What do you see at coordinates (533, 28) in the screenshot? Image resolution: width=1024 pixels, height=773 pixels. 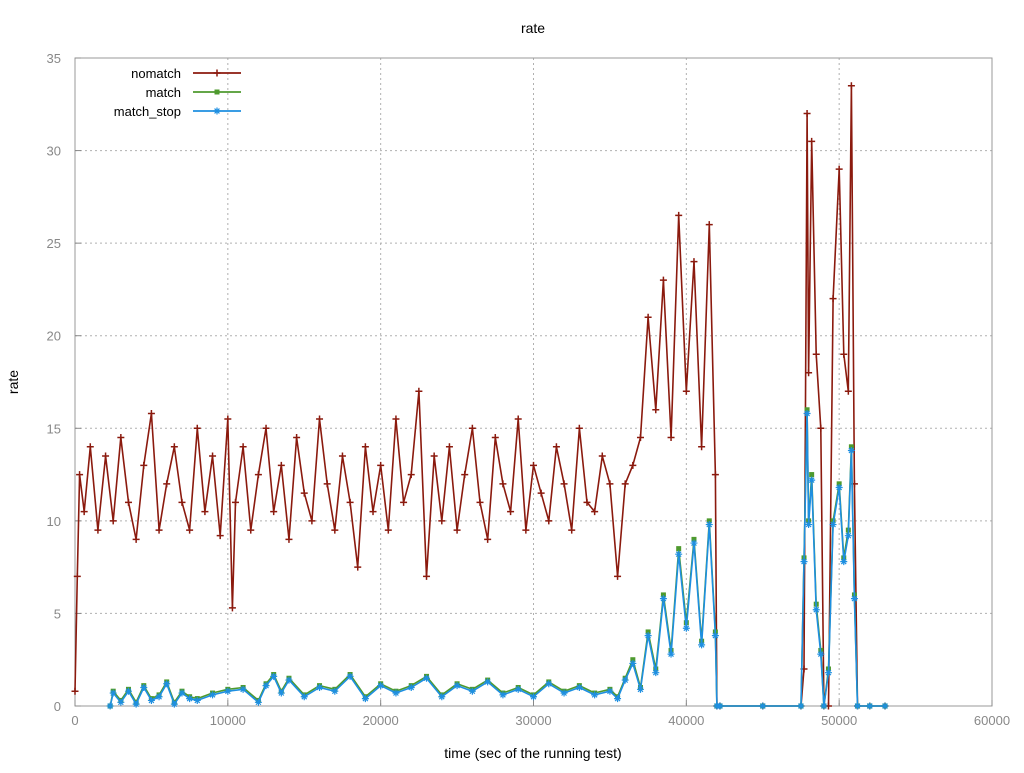 I see `chart-title: rate` at bounding box center [533, 28].